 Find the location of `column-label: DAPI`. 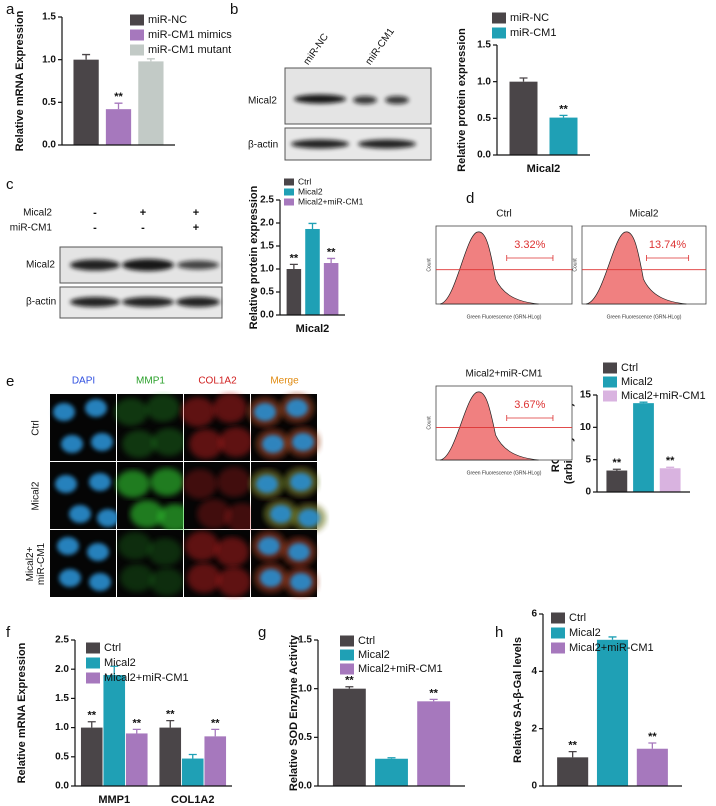

column-label: DAPI is located at coordinates (83, 381).